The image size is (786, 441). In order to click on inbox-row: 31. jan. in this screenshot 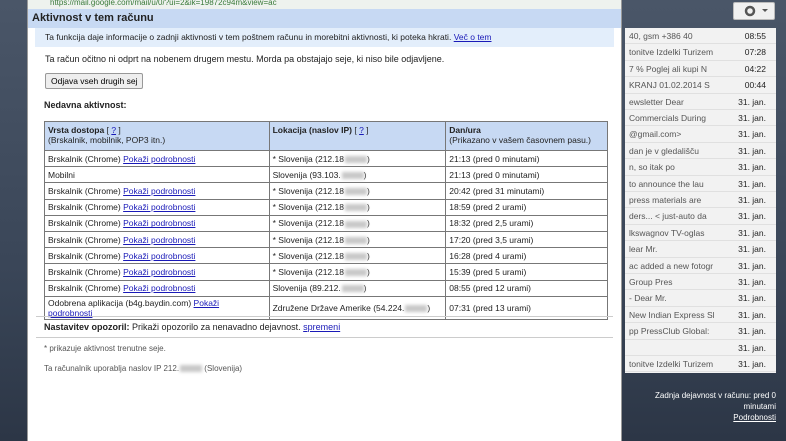, I will do `click(700, 348)`.